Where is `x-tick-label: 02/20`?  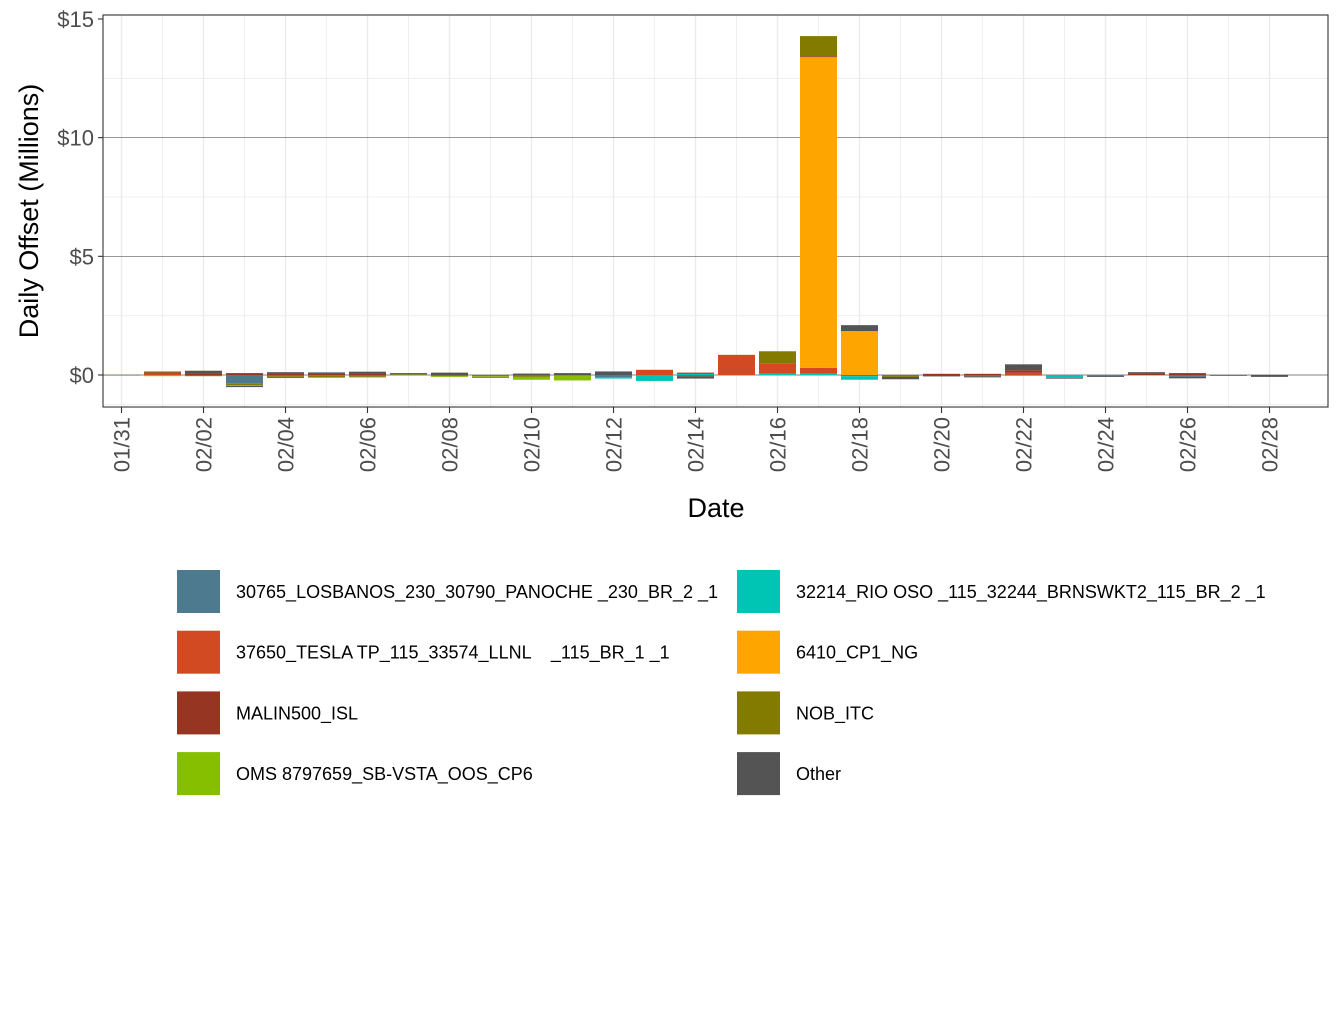 x-tick-label: 02/20 is located at coordinates (942, 444).